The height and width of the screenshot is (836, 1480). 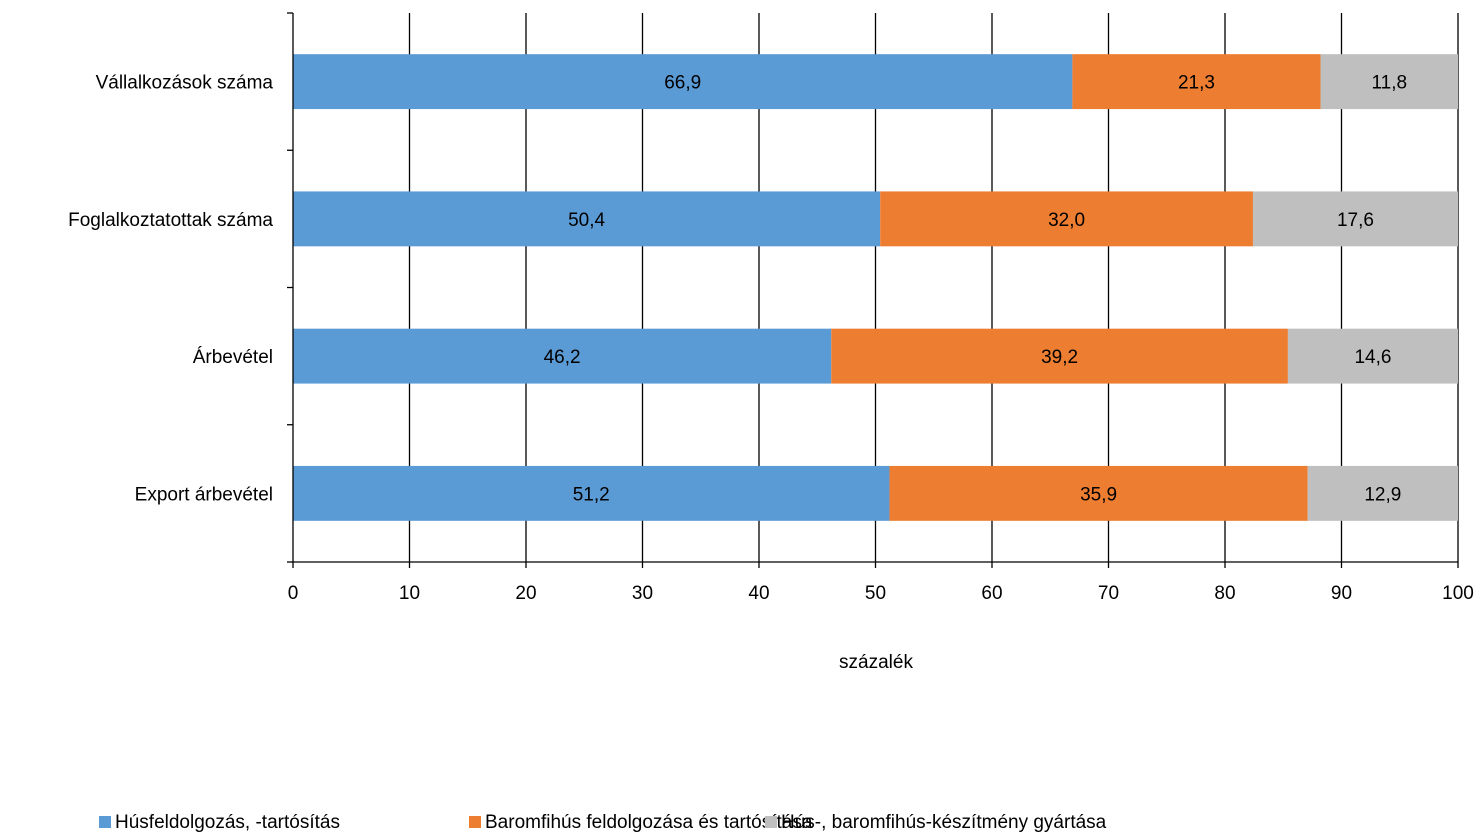 I want to click on data-label: 12,9, so click(x=1382, y=494).